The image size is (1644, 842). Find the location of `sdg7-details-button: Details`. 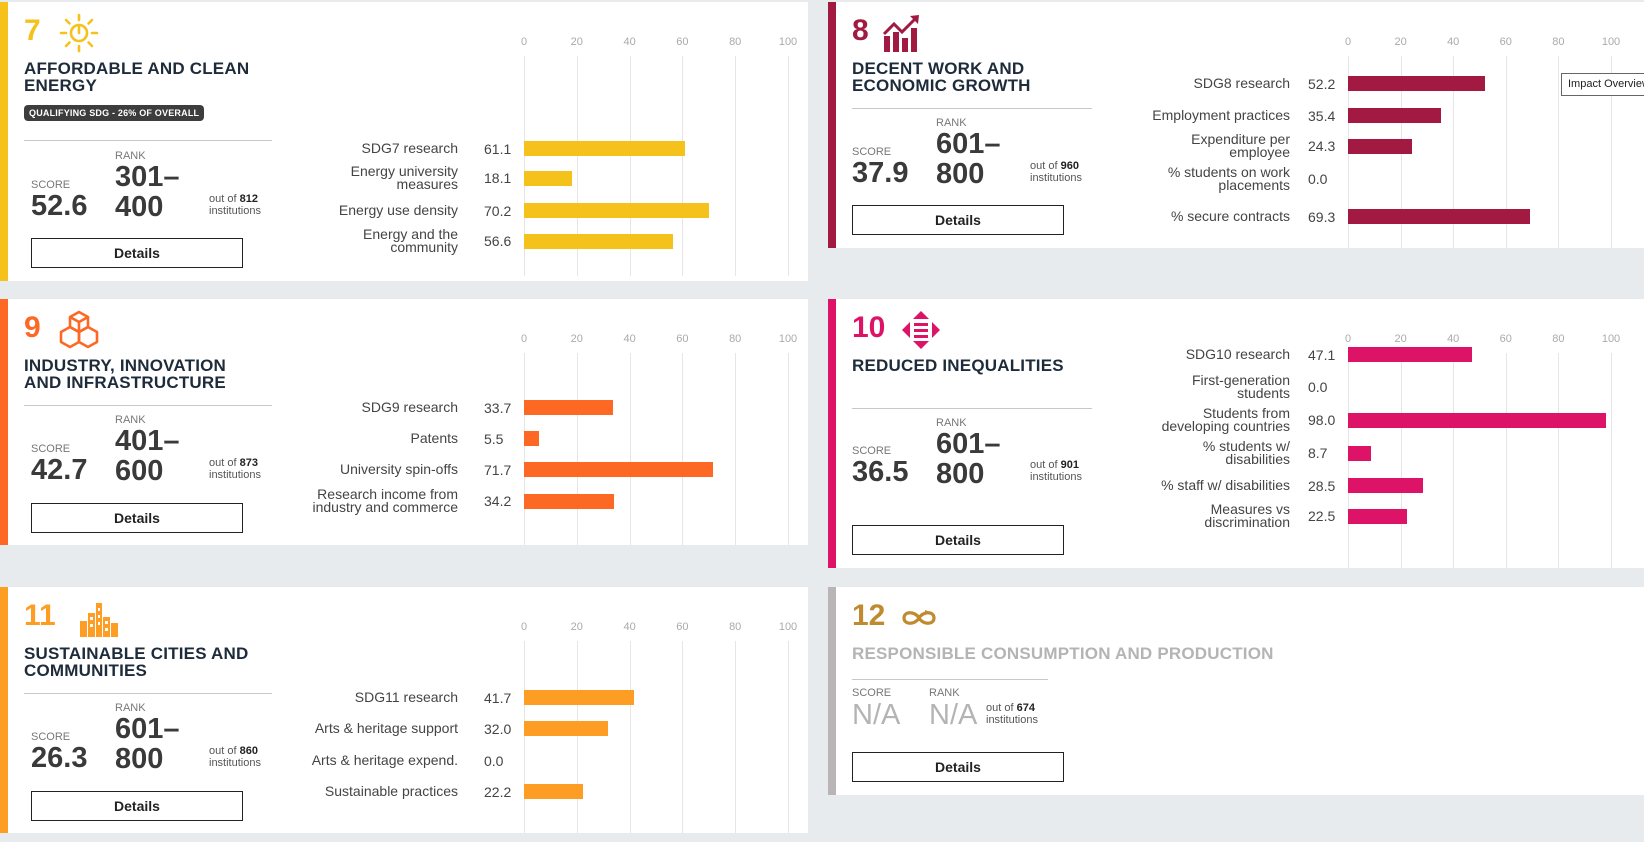

sdg7-details-button: Details is located at coordinates (137, 253).